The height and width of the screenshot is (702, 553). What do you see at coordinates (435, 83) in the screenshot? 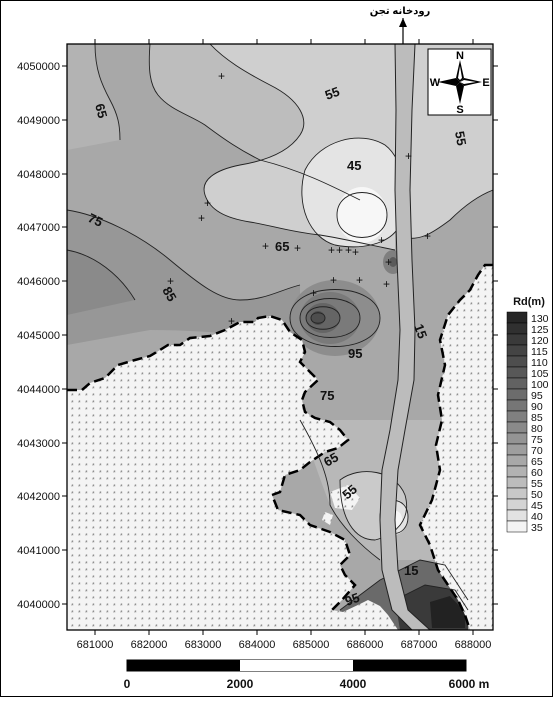
I see `compass-west-label: W` at bounding box center [435, 83].